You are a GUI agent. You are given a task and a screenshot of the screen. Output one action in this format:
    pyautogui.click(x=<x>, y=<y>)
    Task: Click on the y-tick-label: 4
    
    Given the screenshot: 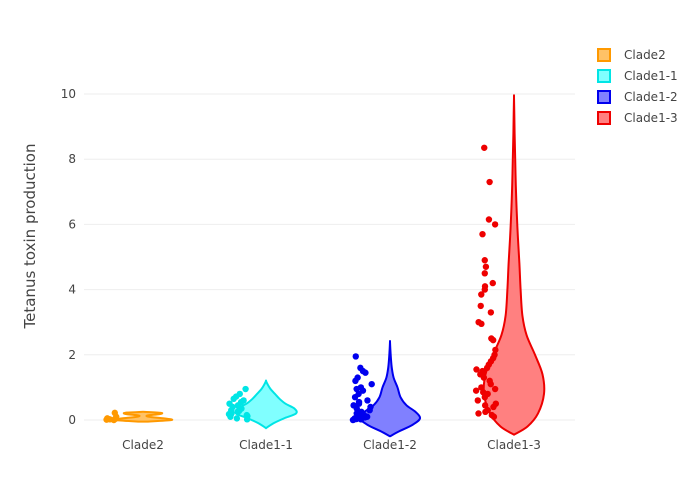 What is the action you would take?
    pyautogui.click(x=72, y=290)
    